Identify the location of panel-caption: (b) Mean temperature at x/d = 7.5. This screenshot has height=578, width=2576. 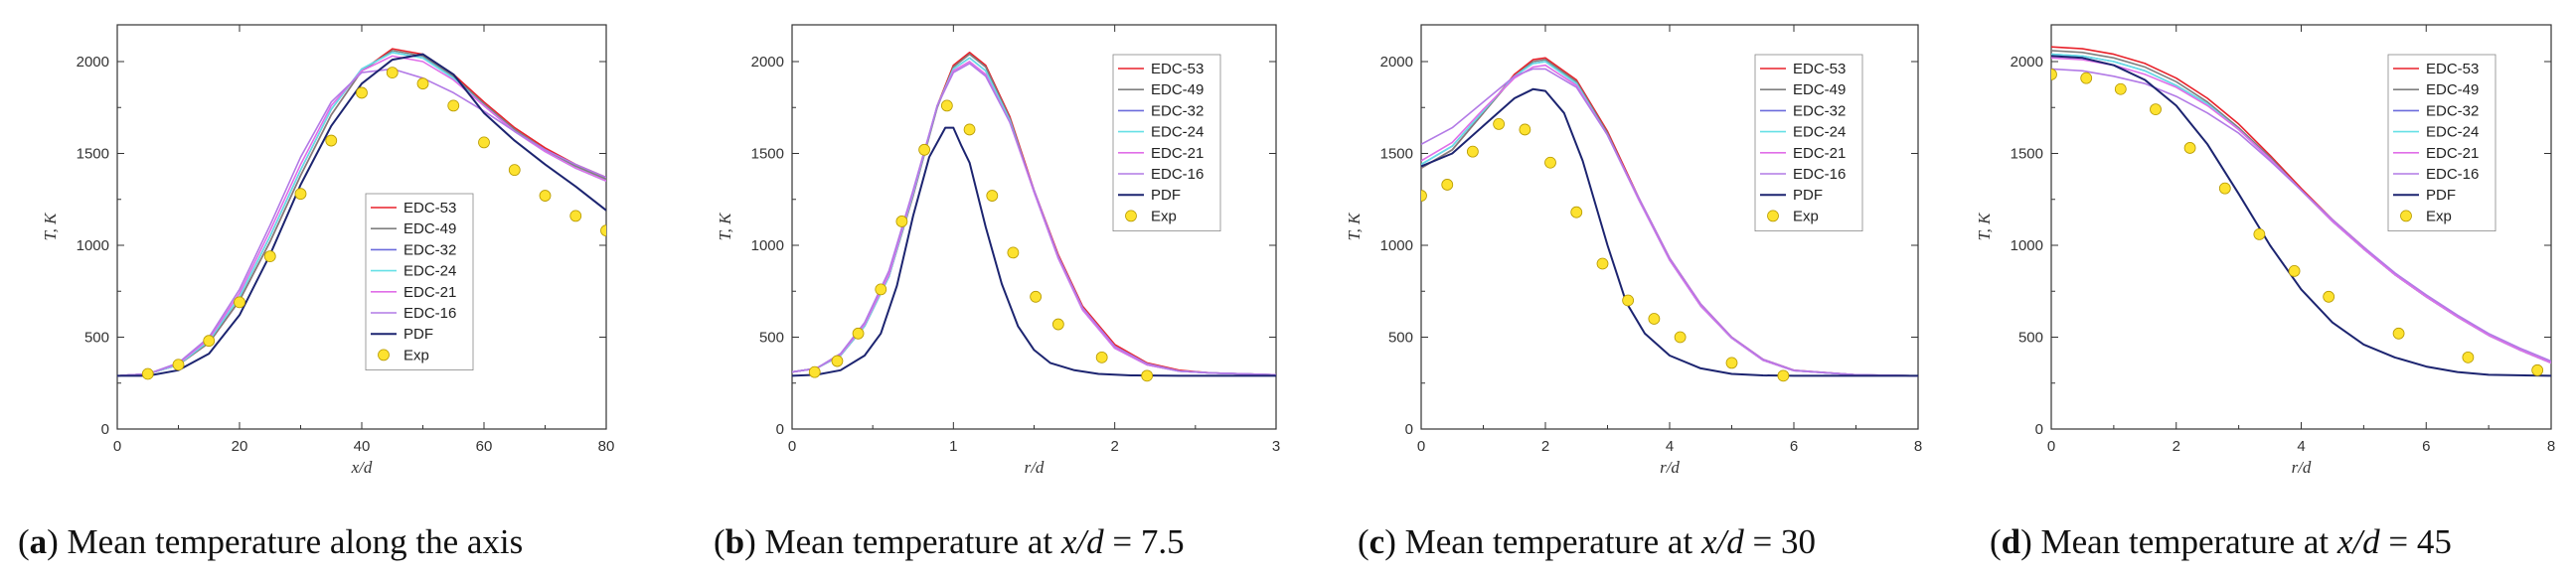
(949, 542).